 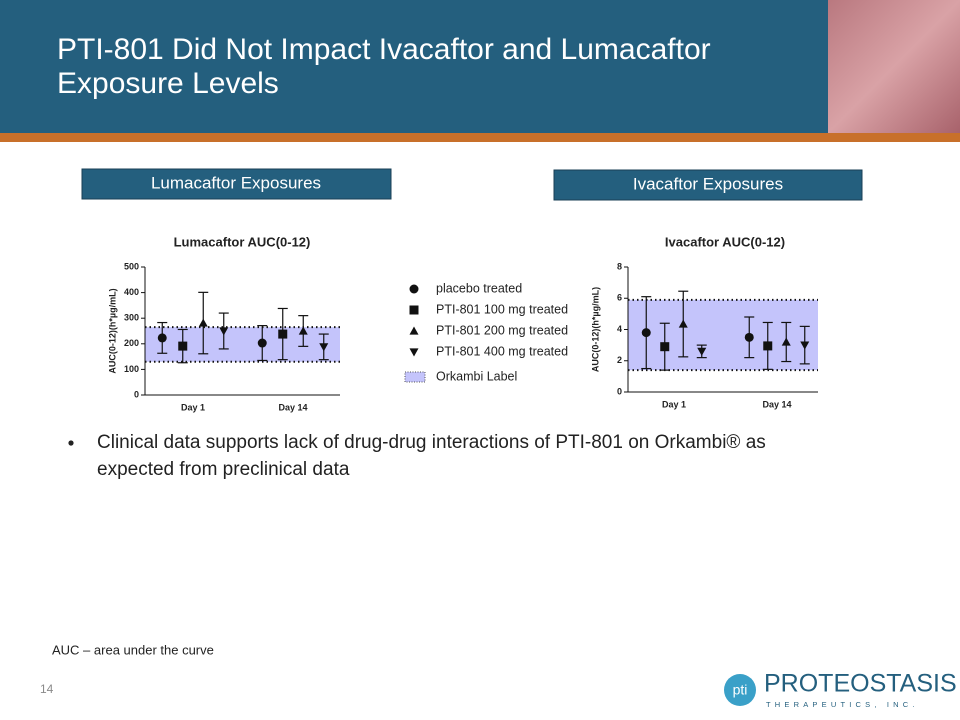 I want to click on logo-icon, so click(x=740, y=690).